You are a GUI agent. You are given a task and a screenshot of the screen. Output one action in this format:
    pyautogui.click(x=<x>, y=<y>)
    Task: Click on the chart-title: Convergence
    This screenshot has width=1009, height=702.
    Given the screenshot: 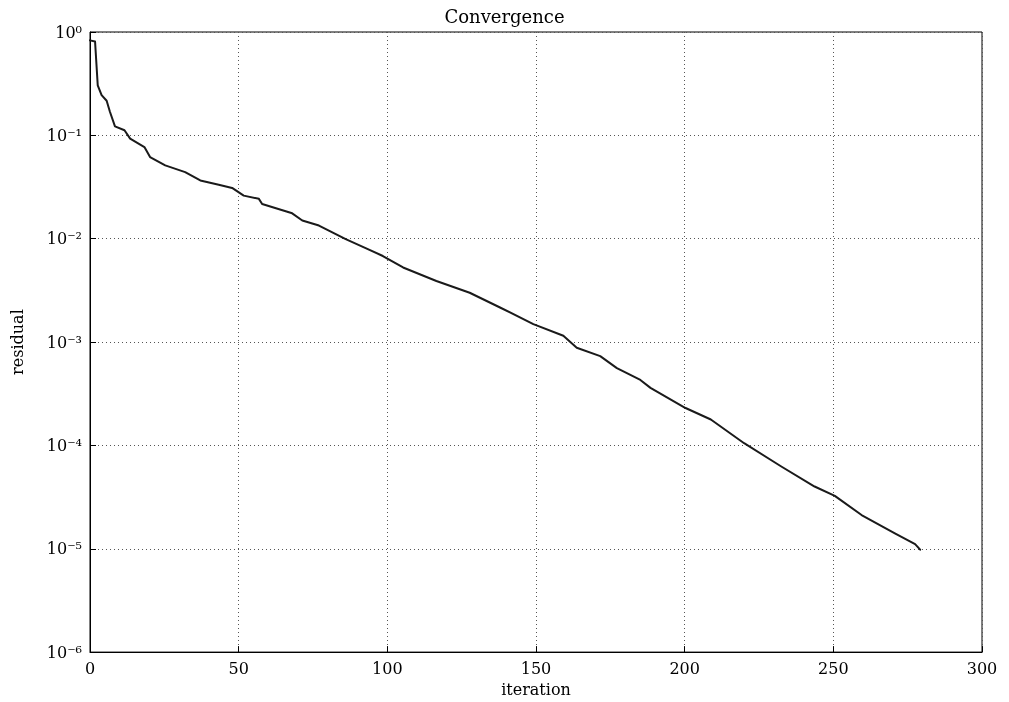 What is the action you would take?
    pyautogui.click(x=504, y=16)
    